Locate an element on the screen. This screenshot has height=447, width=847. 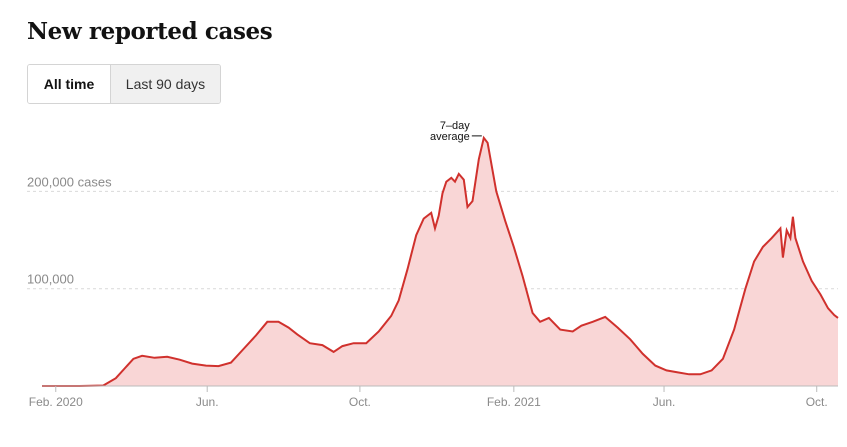
y-axis-labels: 200,000 cases 100,000 is located at coordinates (69, 230).